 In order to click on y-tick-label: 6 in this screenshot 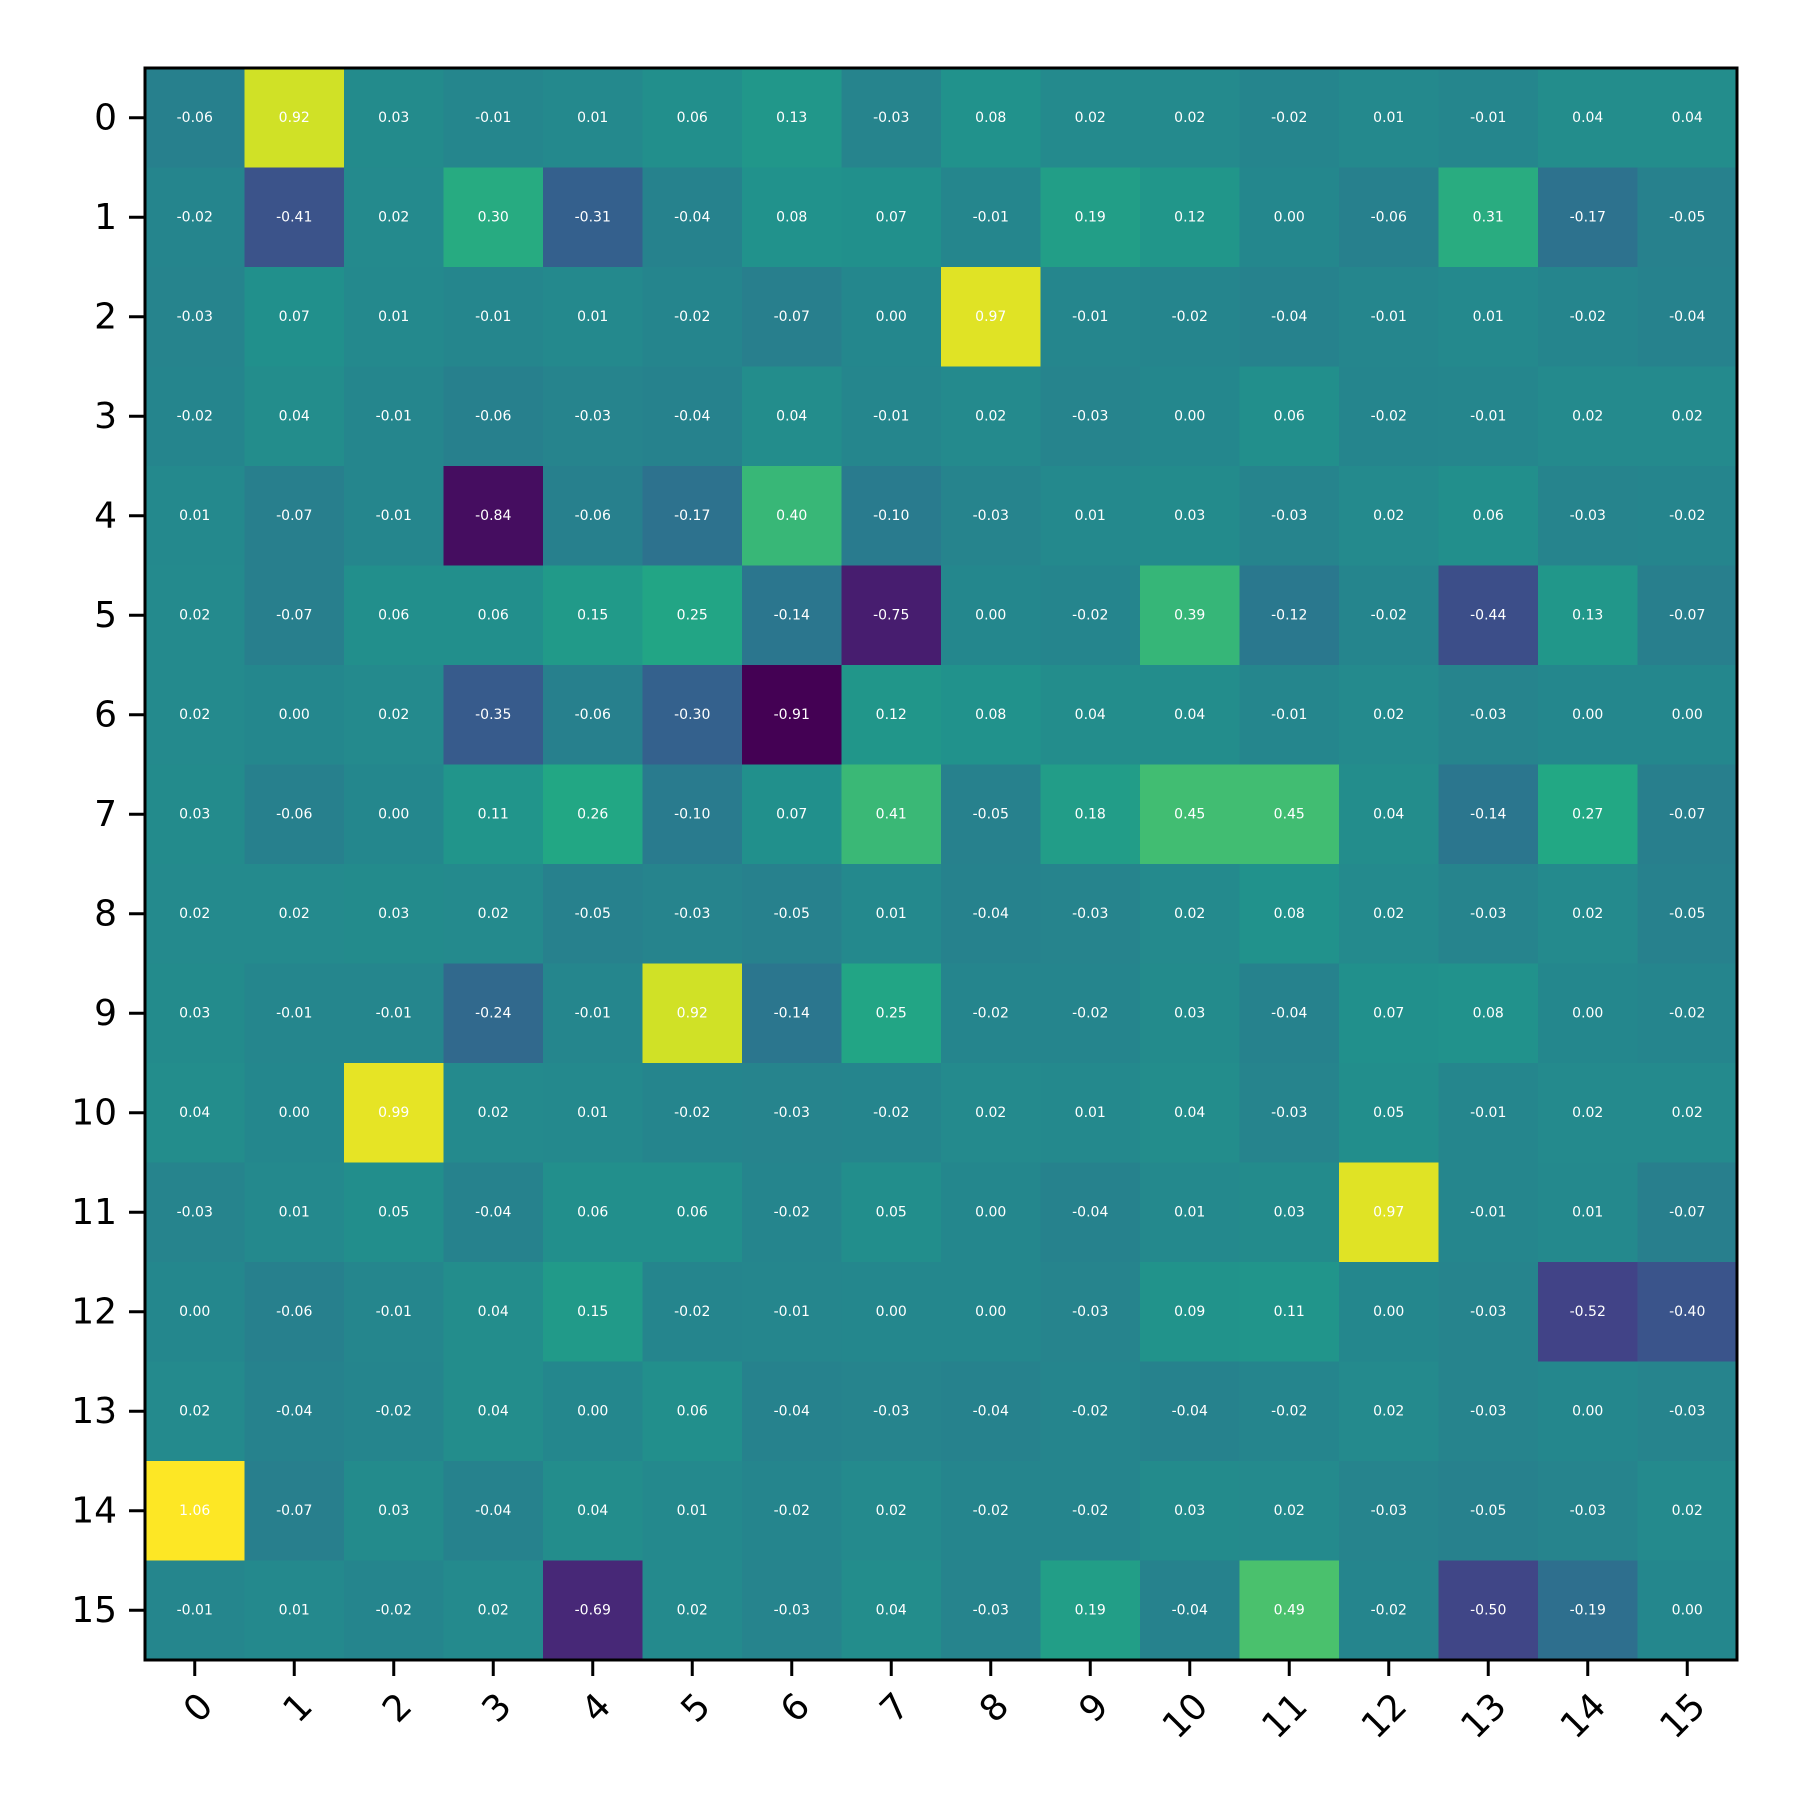, I will do `click(105, 714)`.